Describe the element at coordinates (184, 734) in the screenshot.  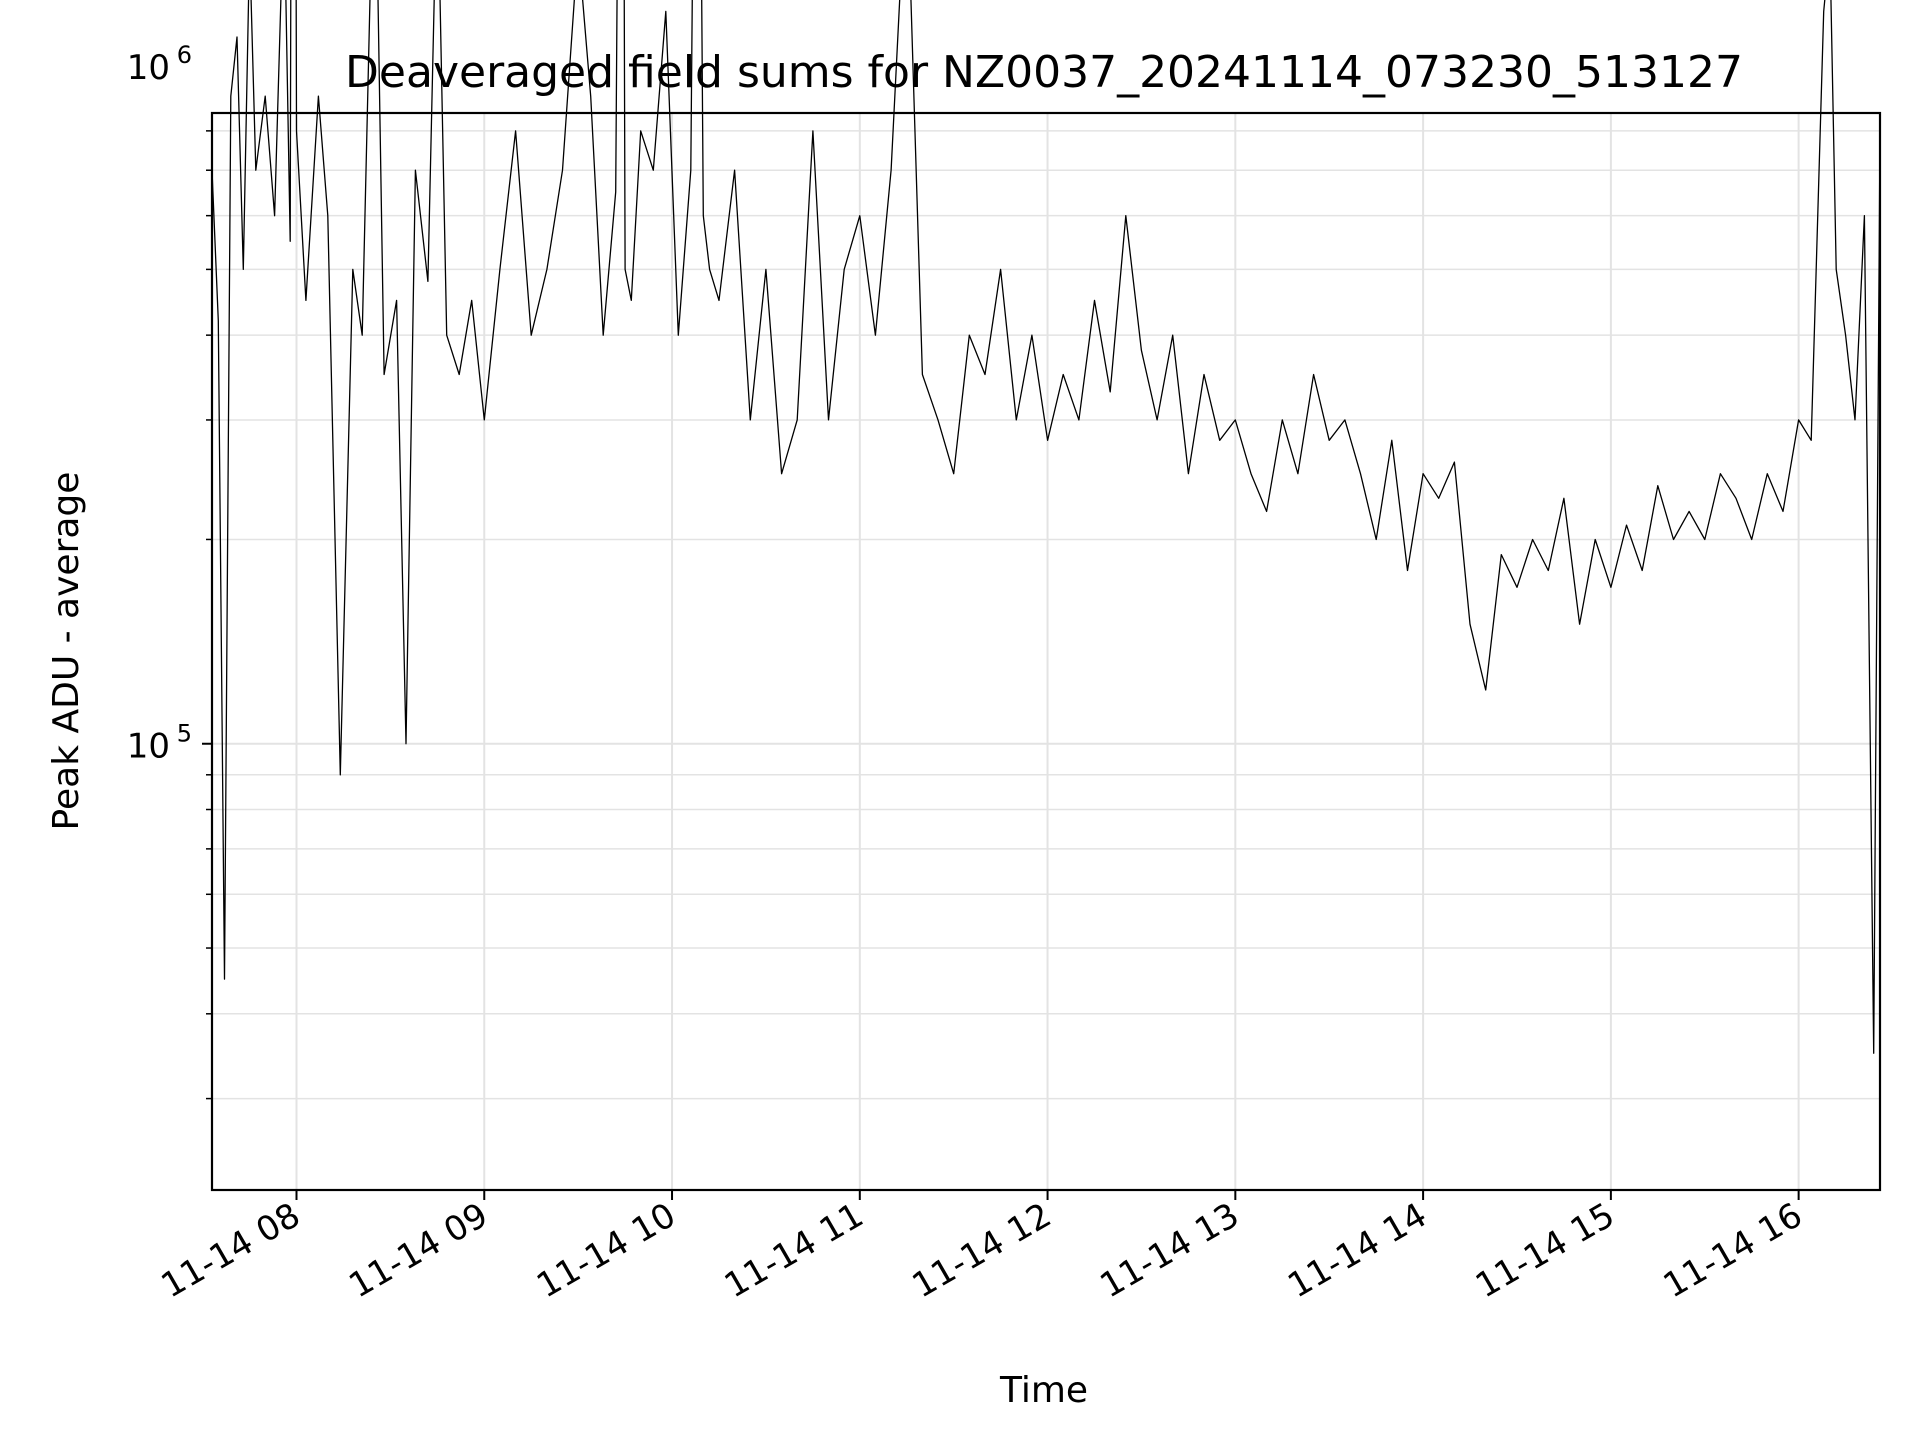
I see `y-tick-exponent: 5` at that location.